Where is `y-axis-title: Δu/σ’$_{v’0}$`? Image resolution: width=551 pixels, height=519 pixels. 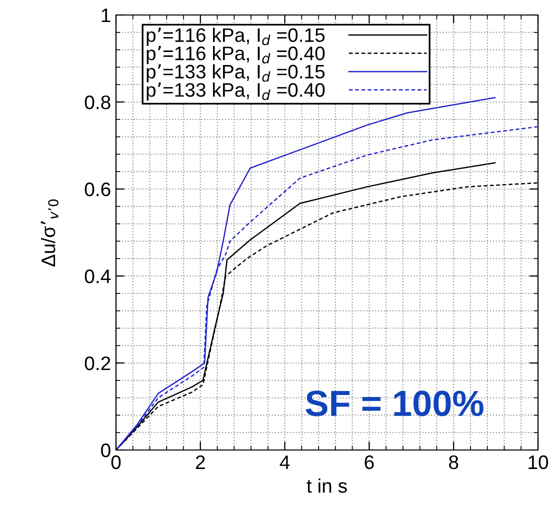
y-axis-title: Δu/σ’$_{v’0}$ is located at coordinates (49, 233).